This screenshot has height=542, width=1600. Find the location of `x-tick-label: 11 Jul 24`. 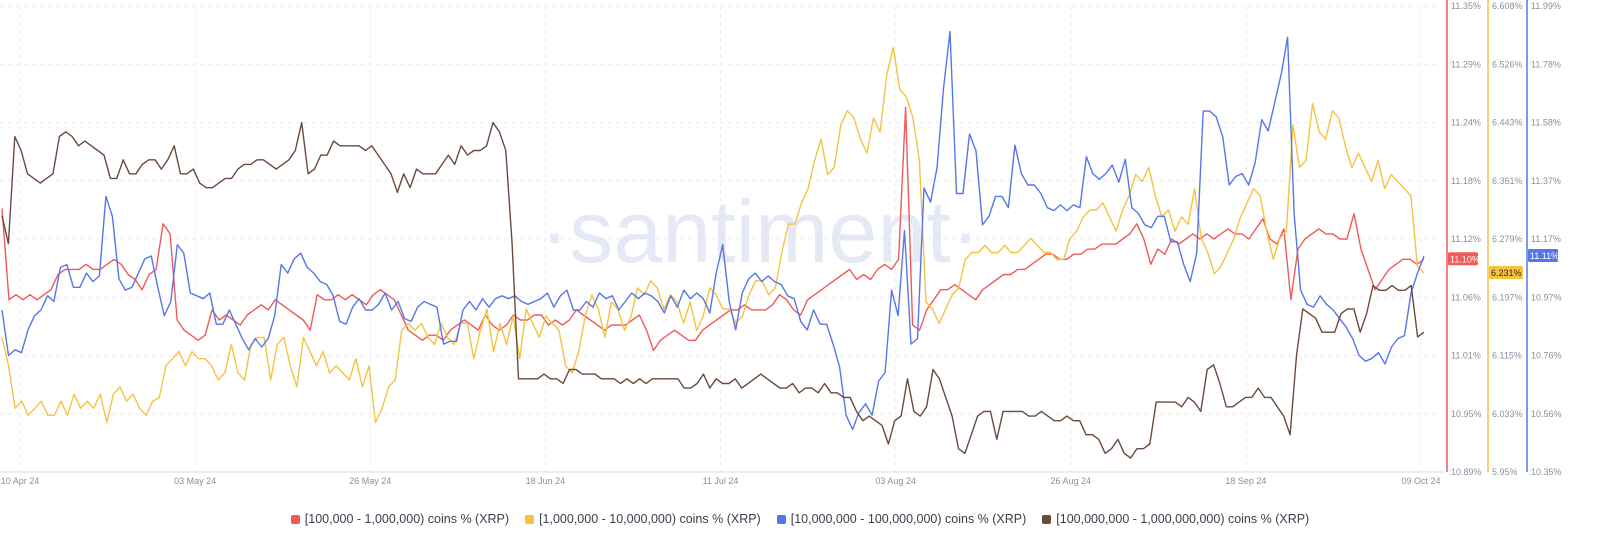

x-tick-label: 11 Jul 24 is located at coordinates (721, 481).